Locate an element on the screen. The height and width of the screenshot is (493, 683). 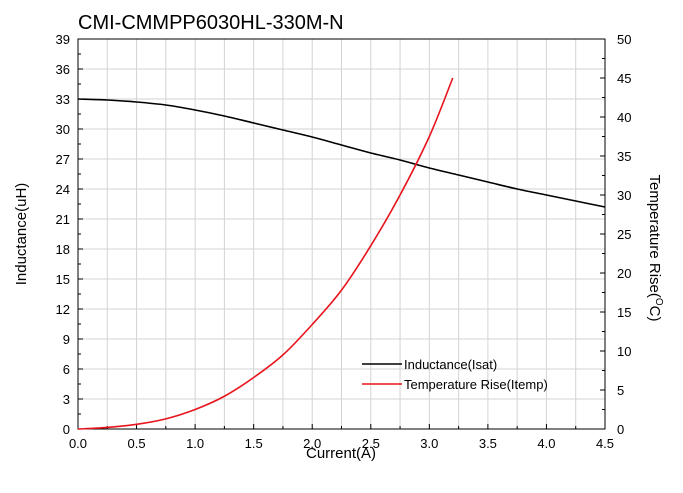
y-tick-label: 6 is located at coordinates (66, 369).